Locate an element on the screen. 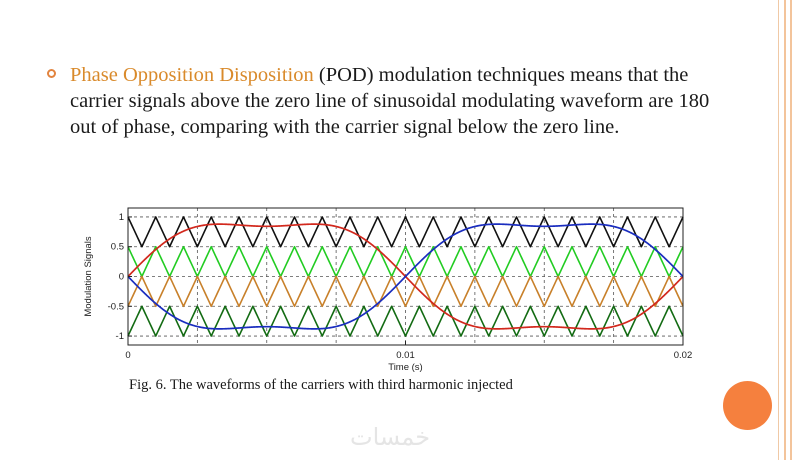 Image resolution: width=800 pixels, height=460 pixels. watermark: خمسات is located at coordinates (390, 437).